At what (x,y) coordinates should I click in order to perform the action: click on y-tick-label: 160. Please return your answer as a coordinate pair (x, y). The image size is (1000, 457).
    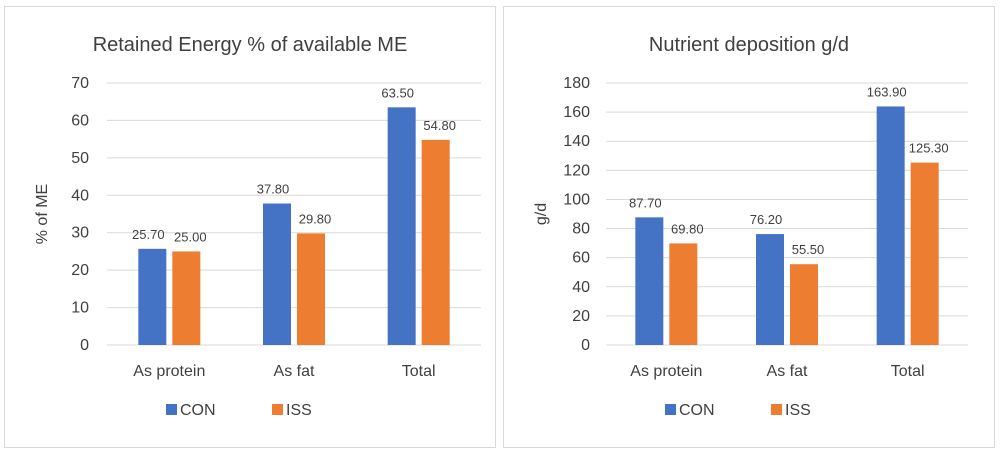
    Looking at the image, I should click on (576, 112).